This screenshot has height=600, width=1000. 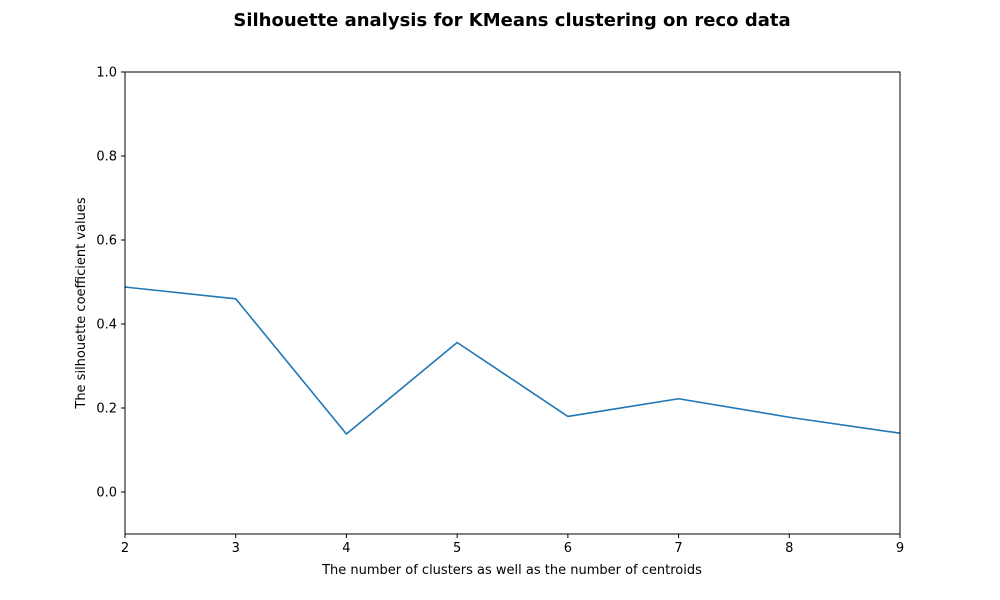 What do you see at coordinates (81, 303) in the screenshot?
I see `y-axis-label: The silhouette coefficient values` at bounding box center [81, 303].